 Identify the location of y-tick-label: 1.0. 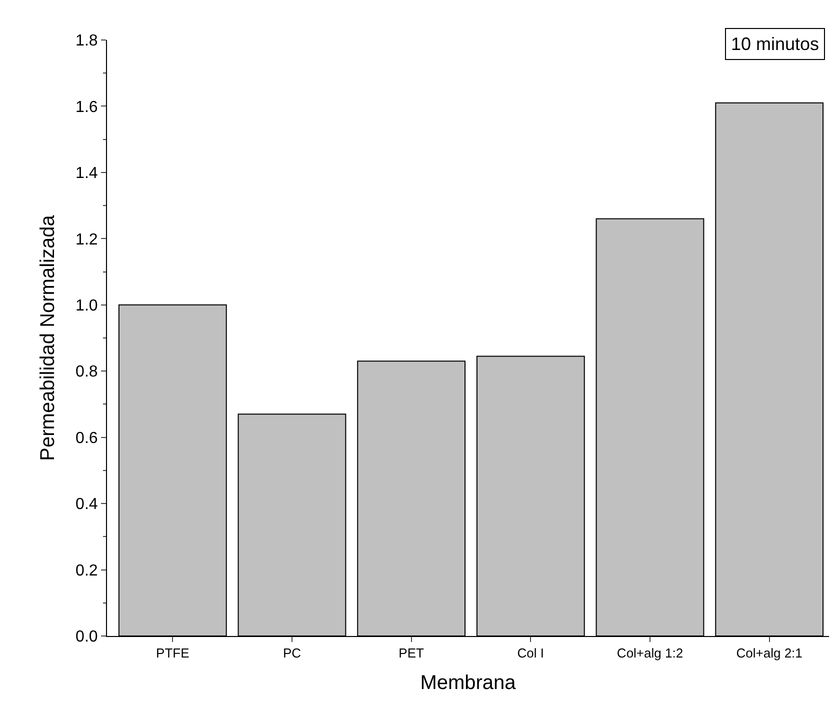
(87, 305).